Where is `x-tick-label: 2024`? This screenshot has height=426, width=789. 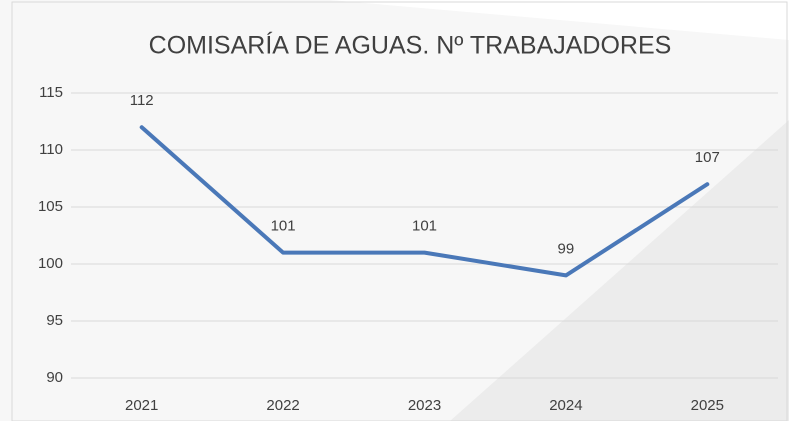
x-tick-label: 2024 is located at coordinates (565, 405).